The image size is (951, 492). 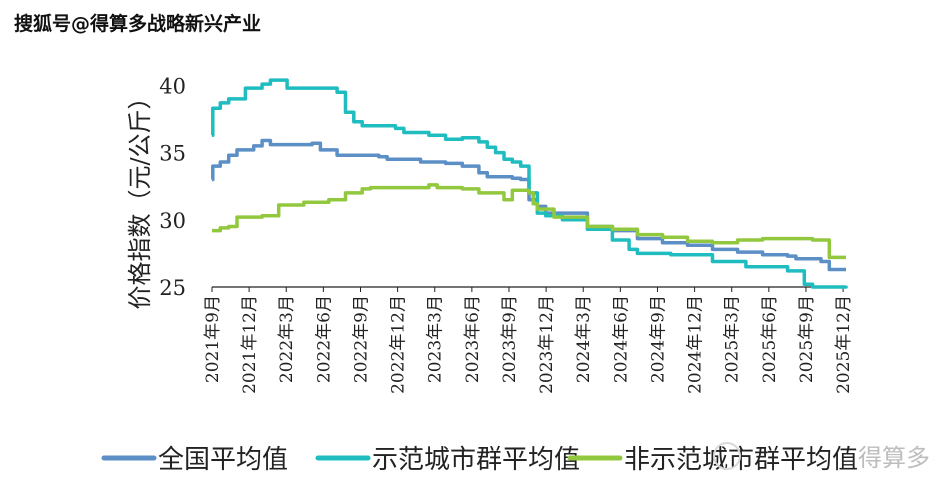 I want to click on x-tick-label: 2025年6月, so click(x=770, y=339).